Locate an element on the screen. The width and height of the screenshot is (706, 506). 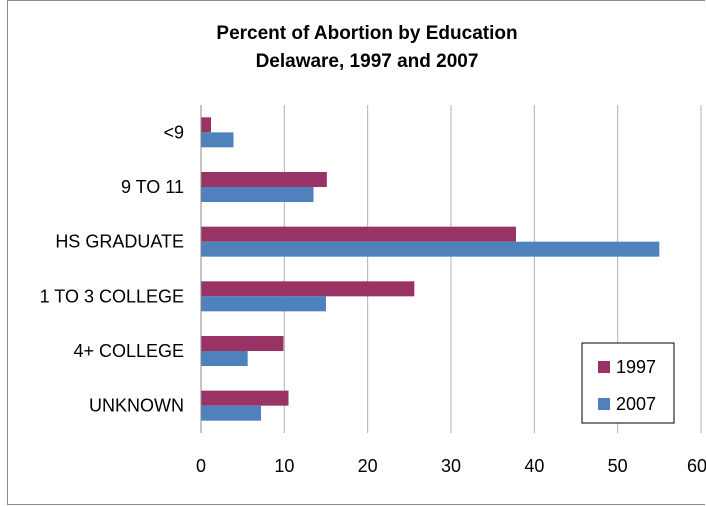
x-tick-labels: 0 10 20 30 40 50 60 is located at coordinates (451, 466).